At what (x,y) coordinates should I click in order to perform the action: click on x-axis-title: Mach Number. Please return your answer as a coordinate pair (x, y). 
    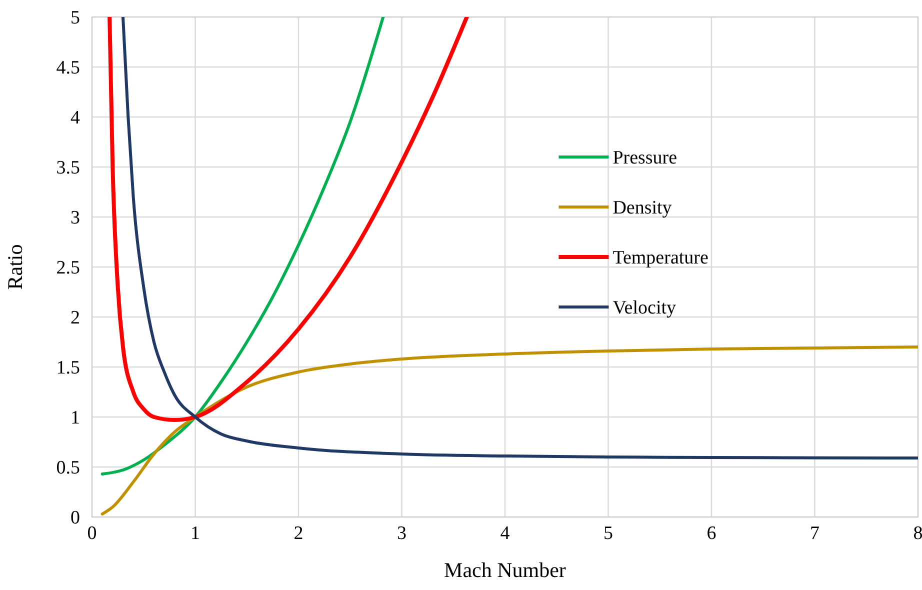
    Looking at the image, I should click on (505, 570).